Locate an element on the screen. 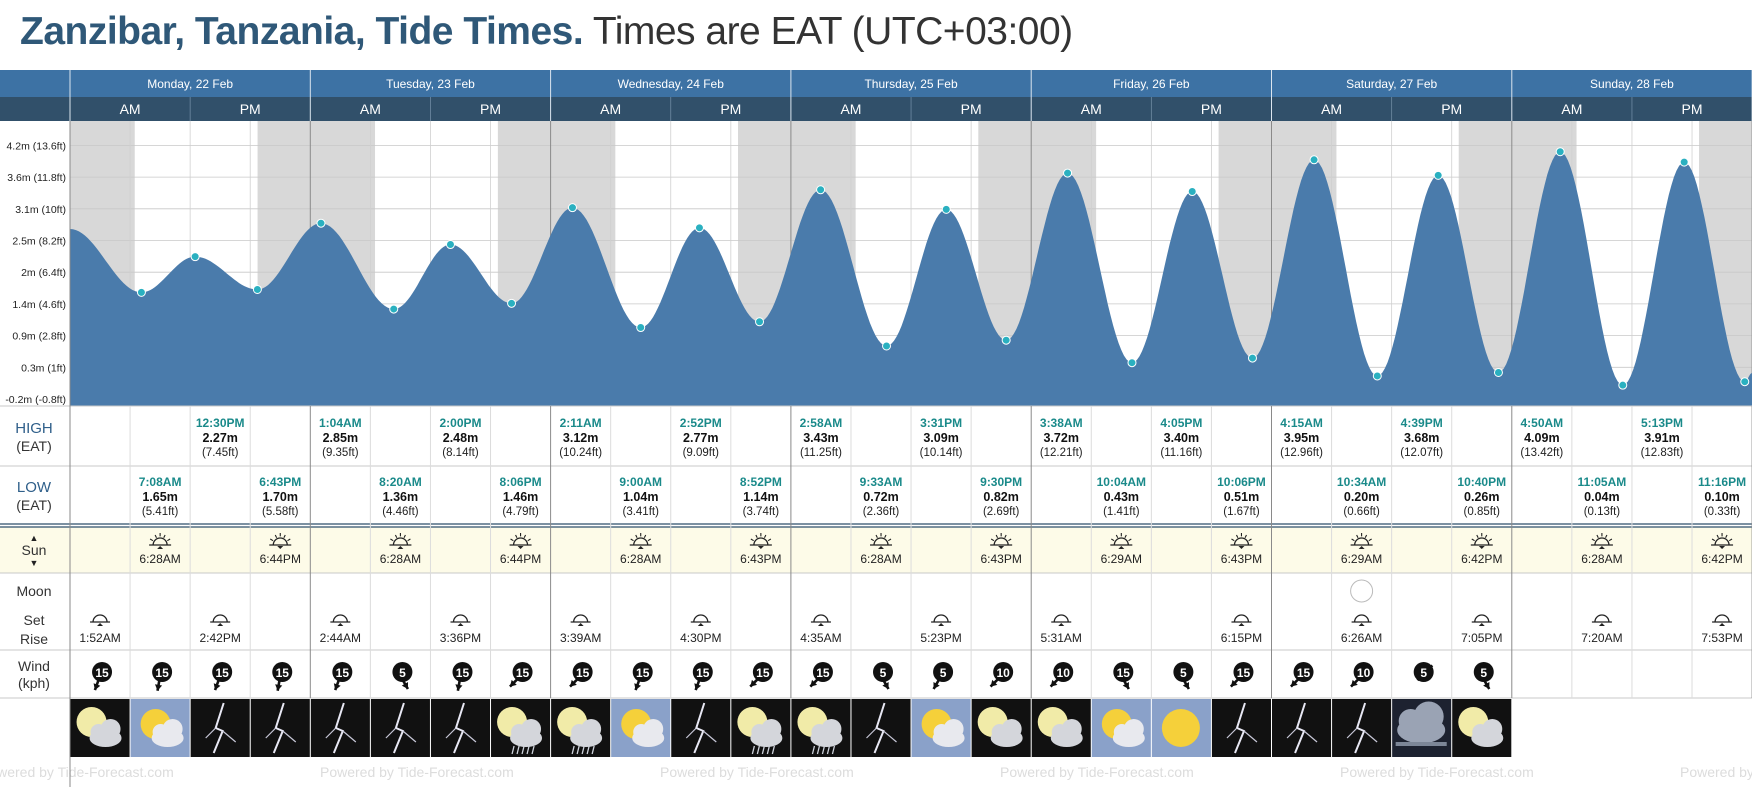 This screenshot has height=787, width=1752. y-tick-label: 2m (6.4ft) is located at coordinates (43, 273).